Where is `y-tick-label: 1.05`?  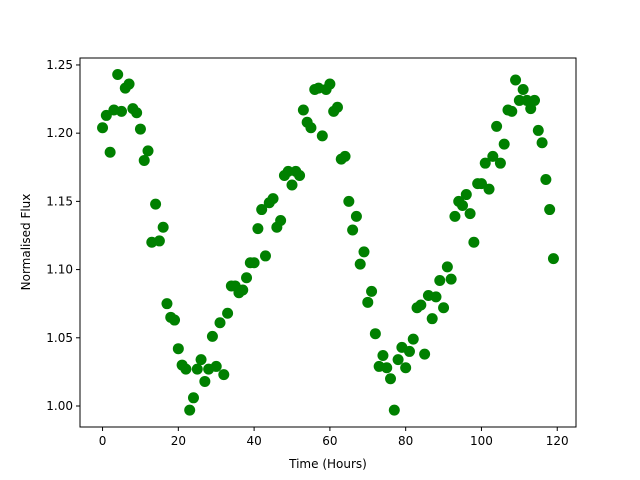
y-tick-label: 1.05 is located at coordinates (59, 338).